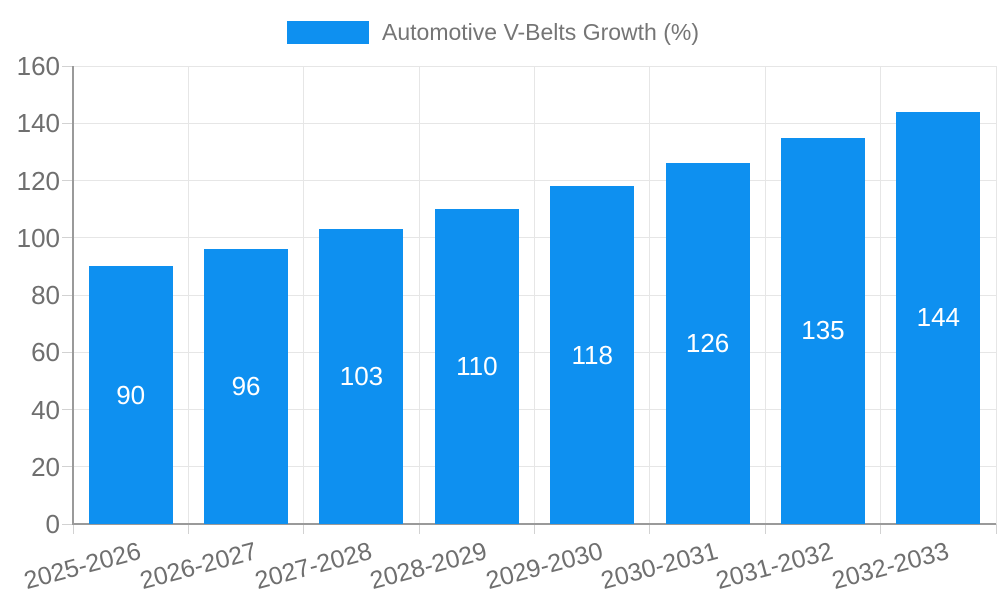 The image size is (1000, 600). I want to click on x-tick-label: 2025-2026, so click(82, 566).